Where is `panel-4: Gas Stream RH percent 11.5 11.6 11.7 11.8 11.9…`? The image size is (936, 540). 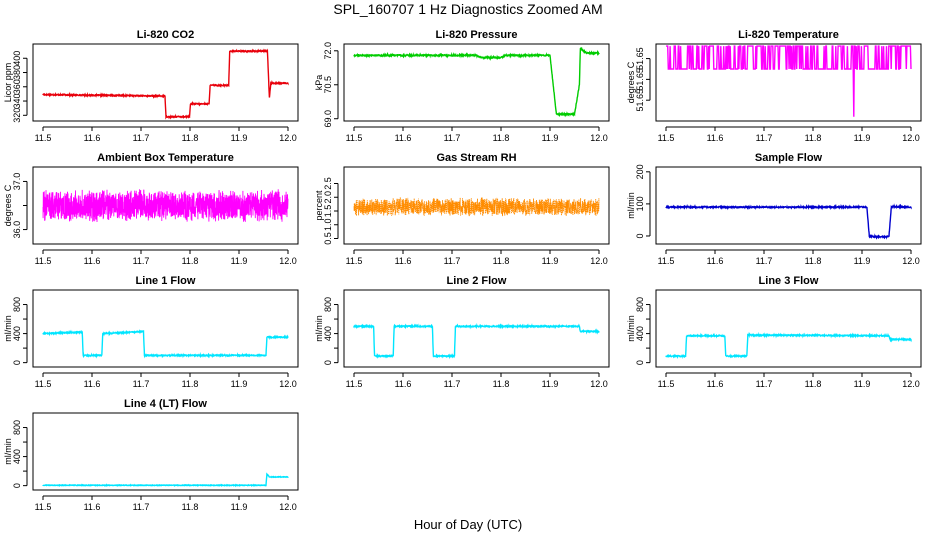 panel-4: Gas Stream RH percent 11.5 11.6 11.7 11.8 11.9… is located at coordinates (462, 209).